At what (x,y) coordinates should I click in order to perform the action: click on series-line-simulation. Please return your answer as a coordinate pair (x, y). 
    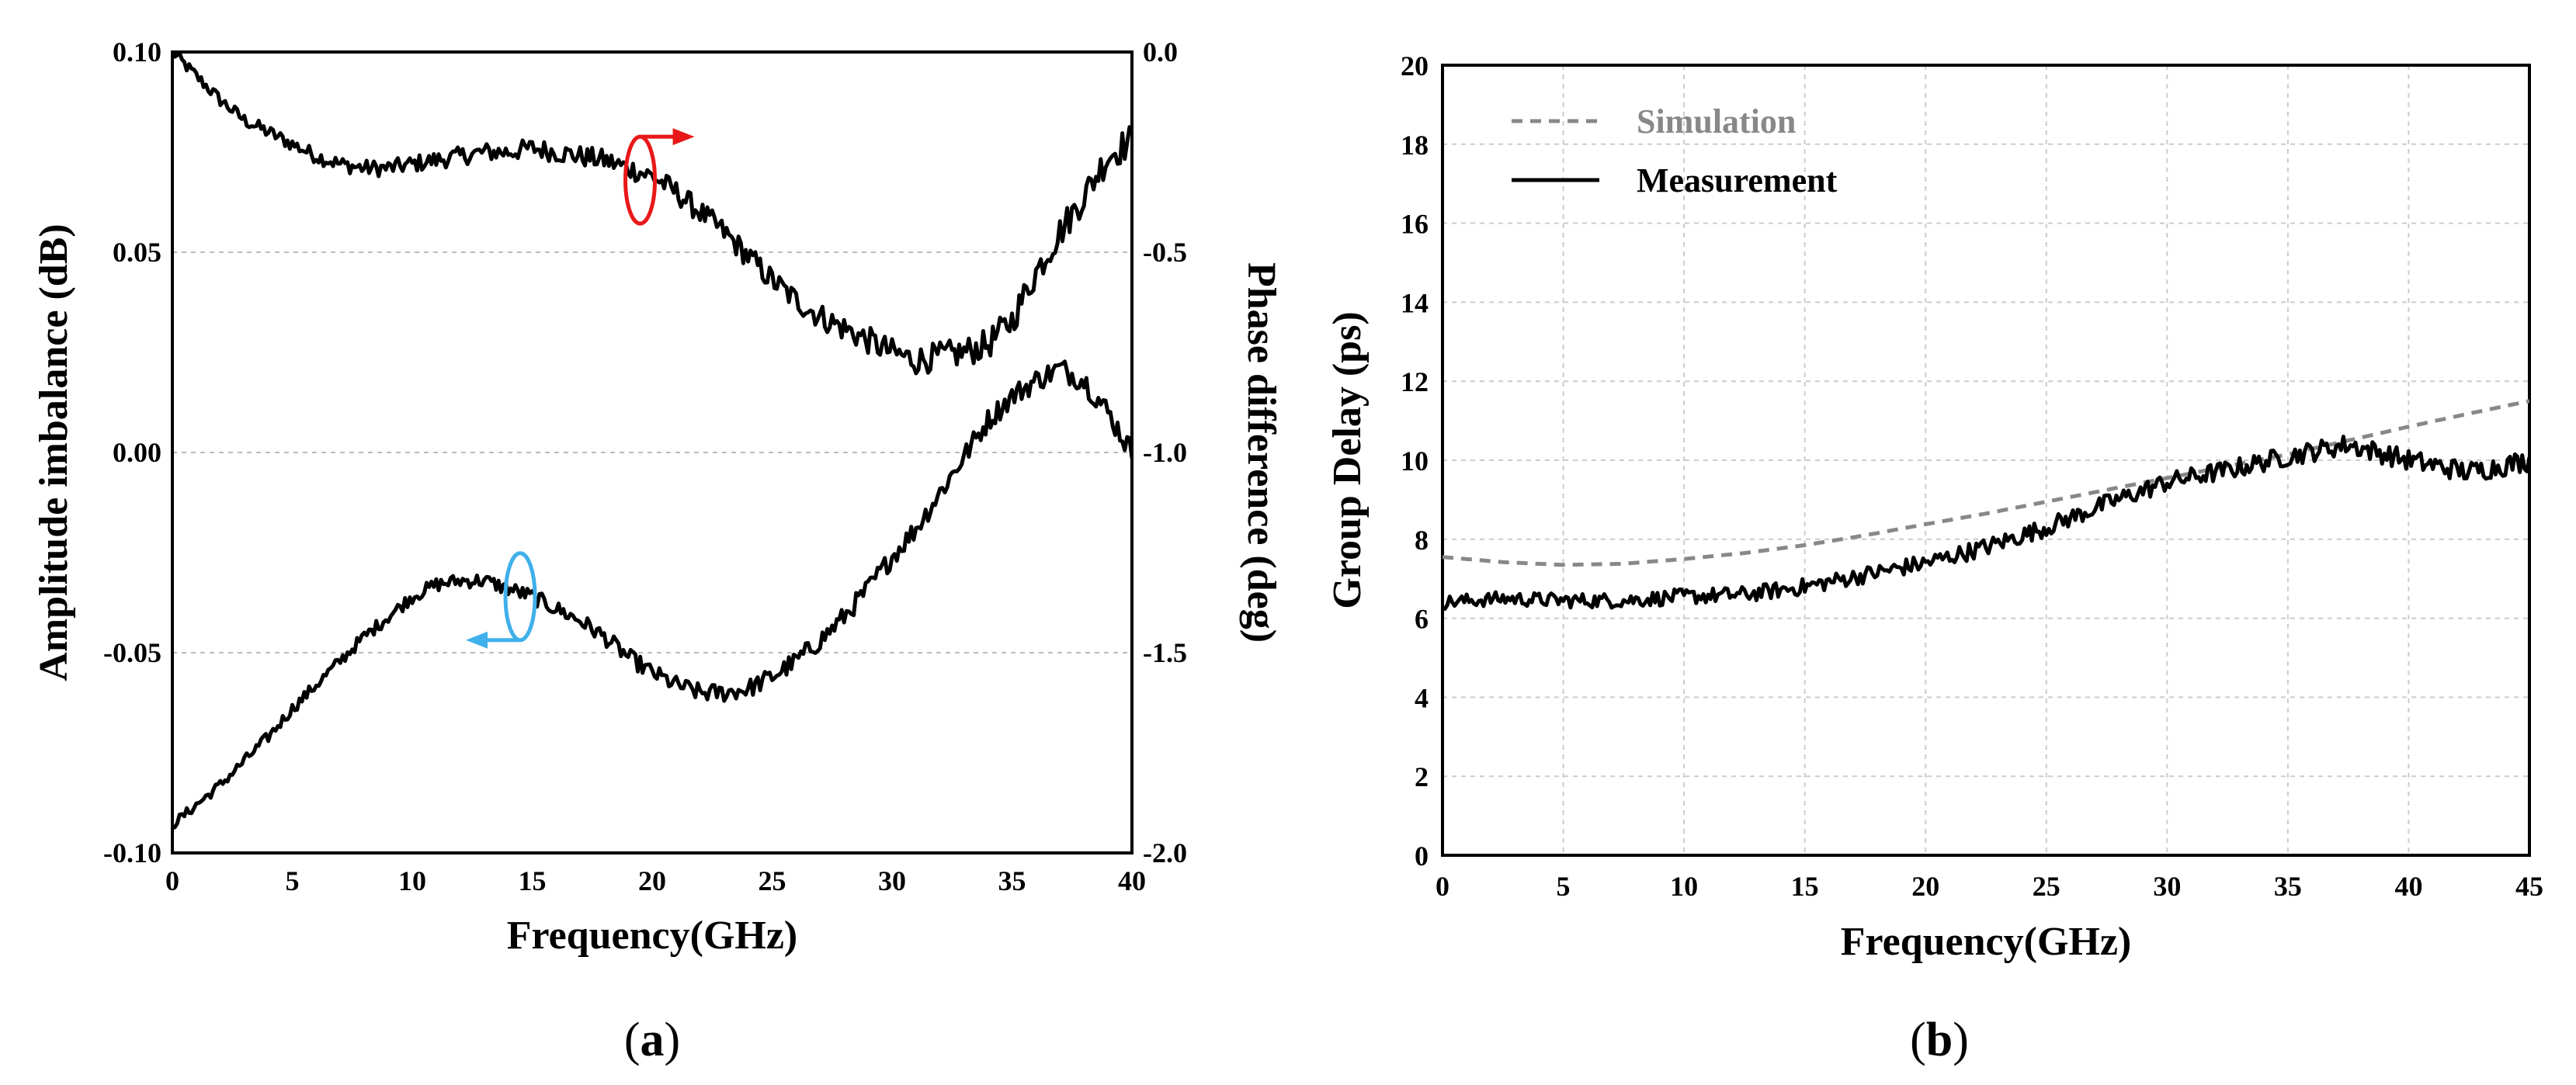
    Looking at the image, I should click on (1985, 483).